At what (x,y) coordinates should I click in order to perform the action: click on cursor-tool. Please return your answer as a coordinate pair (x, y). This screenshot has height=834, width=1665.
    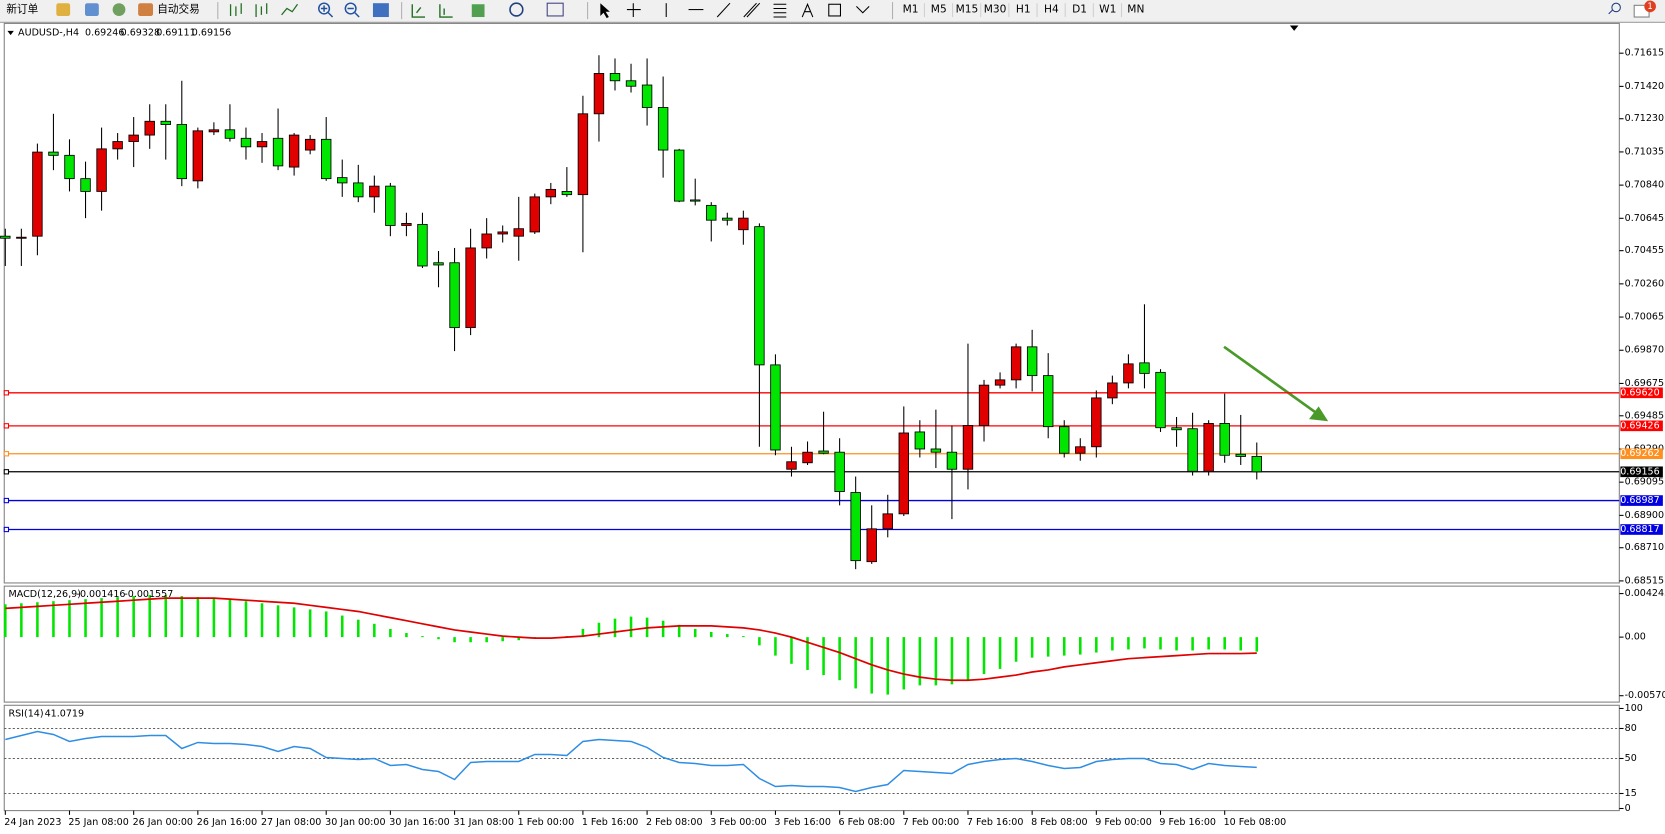
    Looking at the image, I should click on (605, 11).